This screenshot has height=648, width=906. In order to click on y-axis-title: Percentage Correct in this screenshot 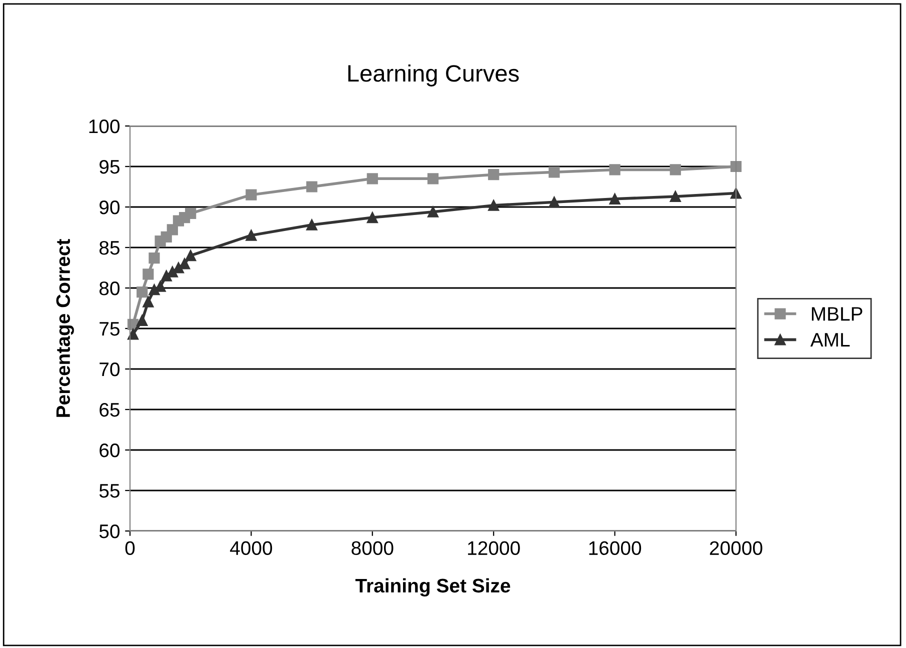, I will do `click(65, 328)`.